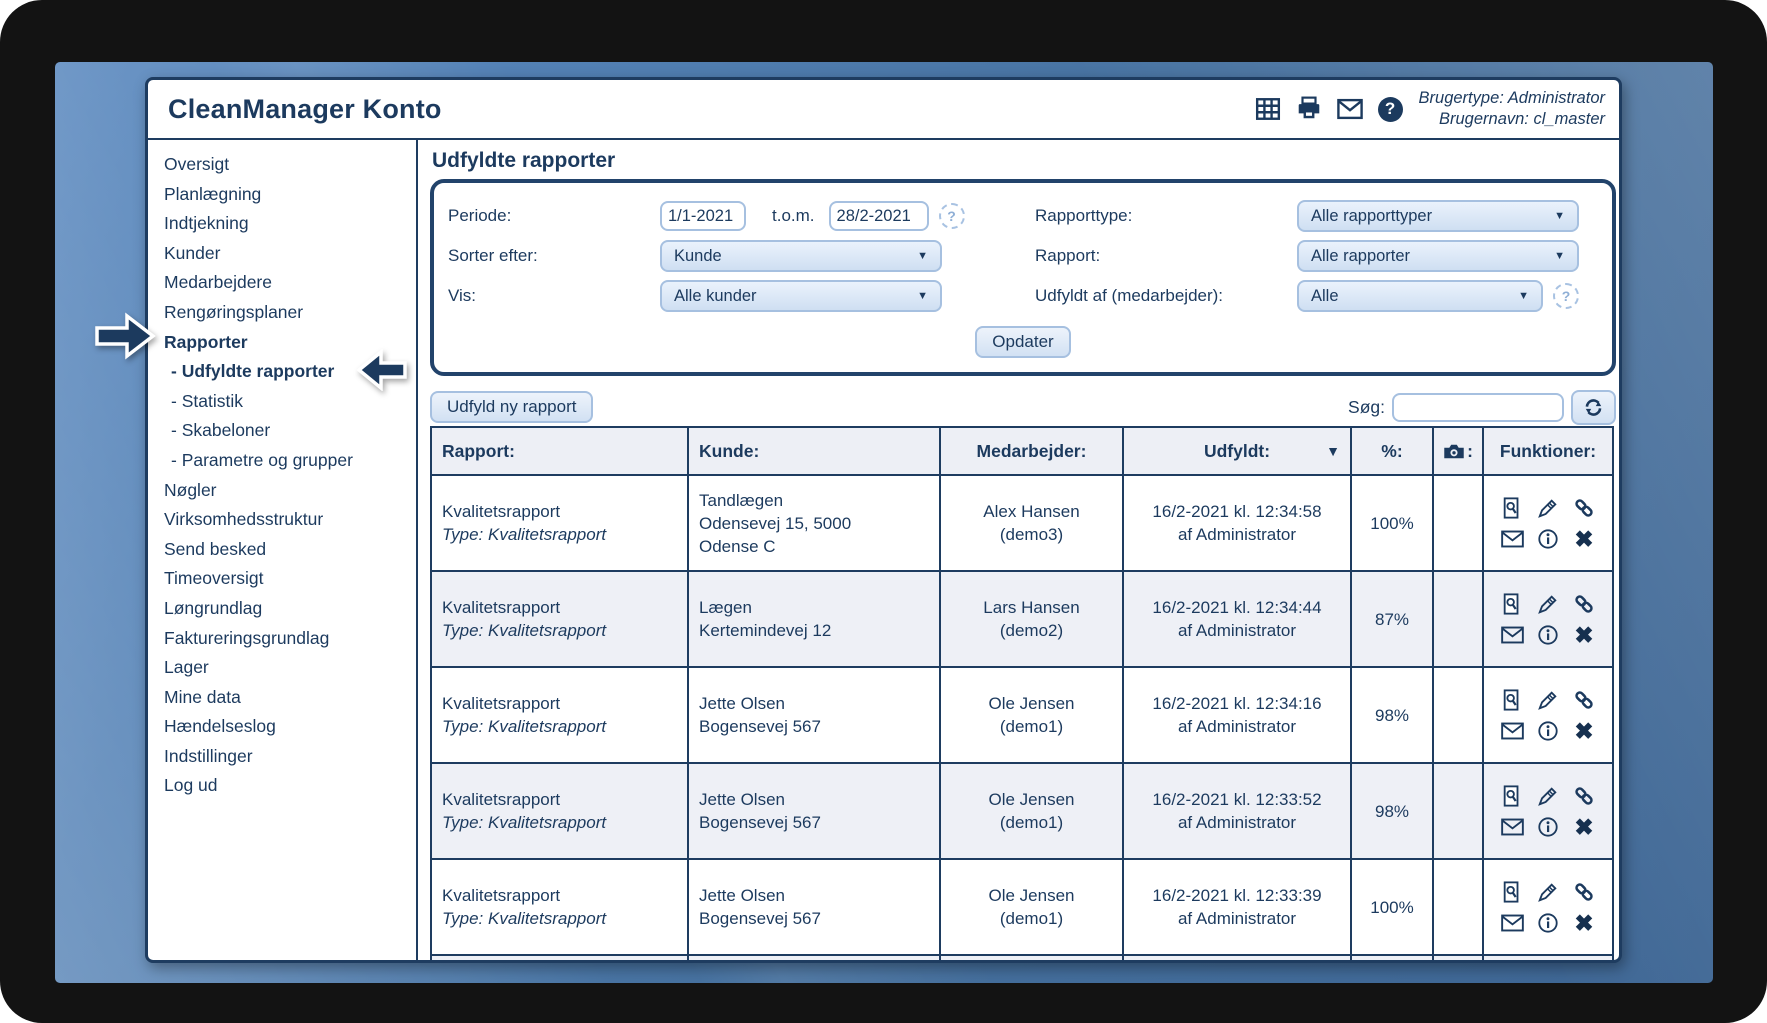  I want to click on printer-icon, so click(1309, 109).